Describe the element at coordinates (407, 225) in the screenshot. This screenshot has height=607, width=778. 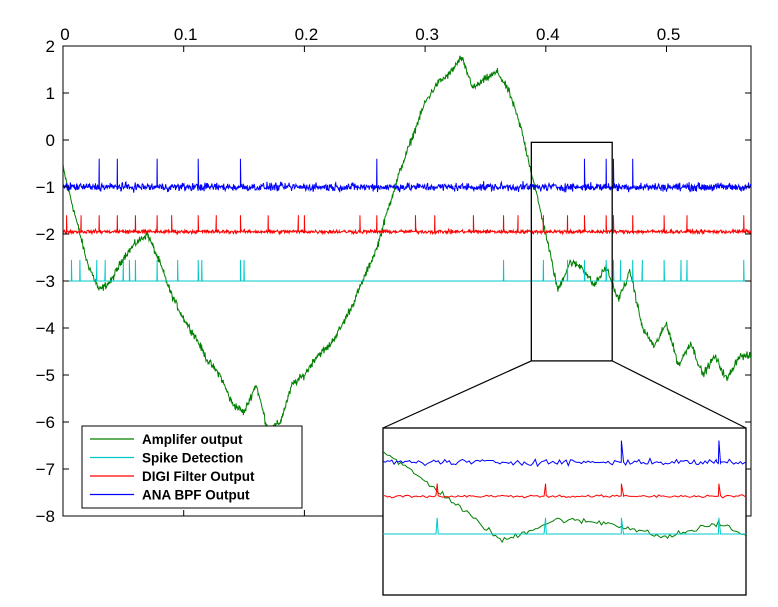
I see `series-line-digi-filter-output` at that location.